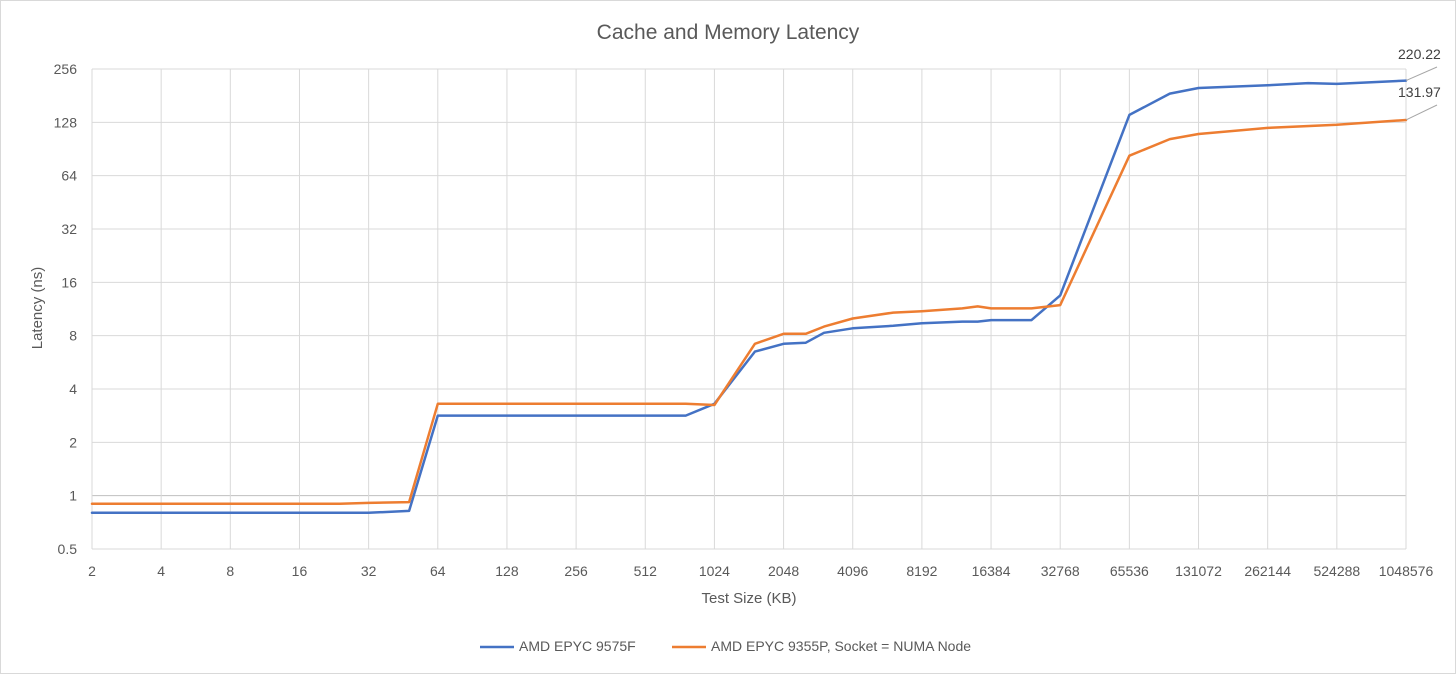 The image size is (1456, 674). I want to click on y-tick-label: 2, so click(73, 442).